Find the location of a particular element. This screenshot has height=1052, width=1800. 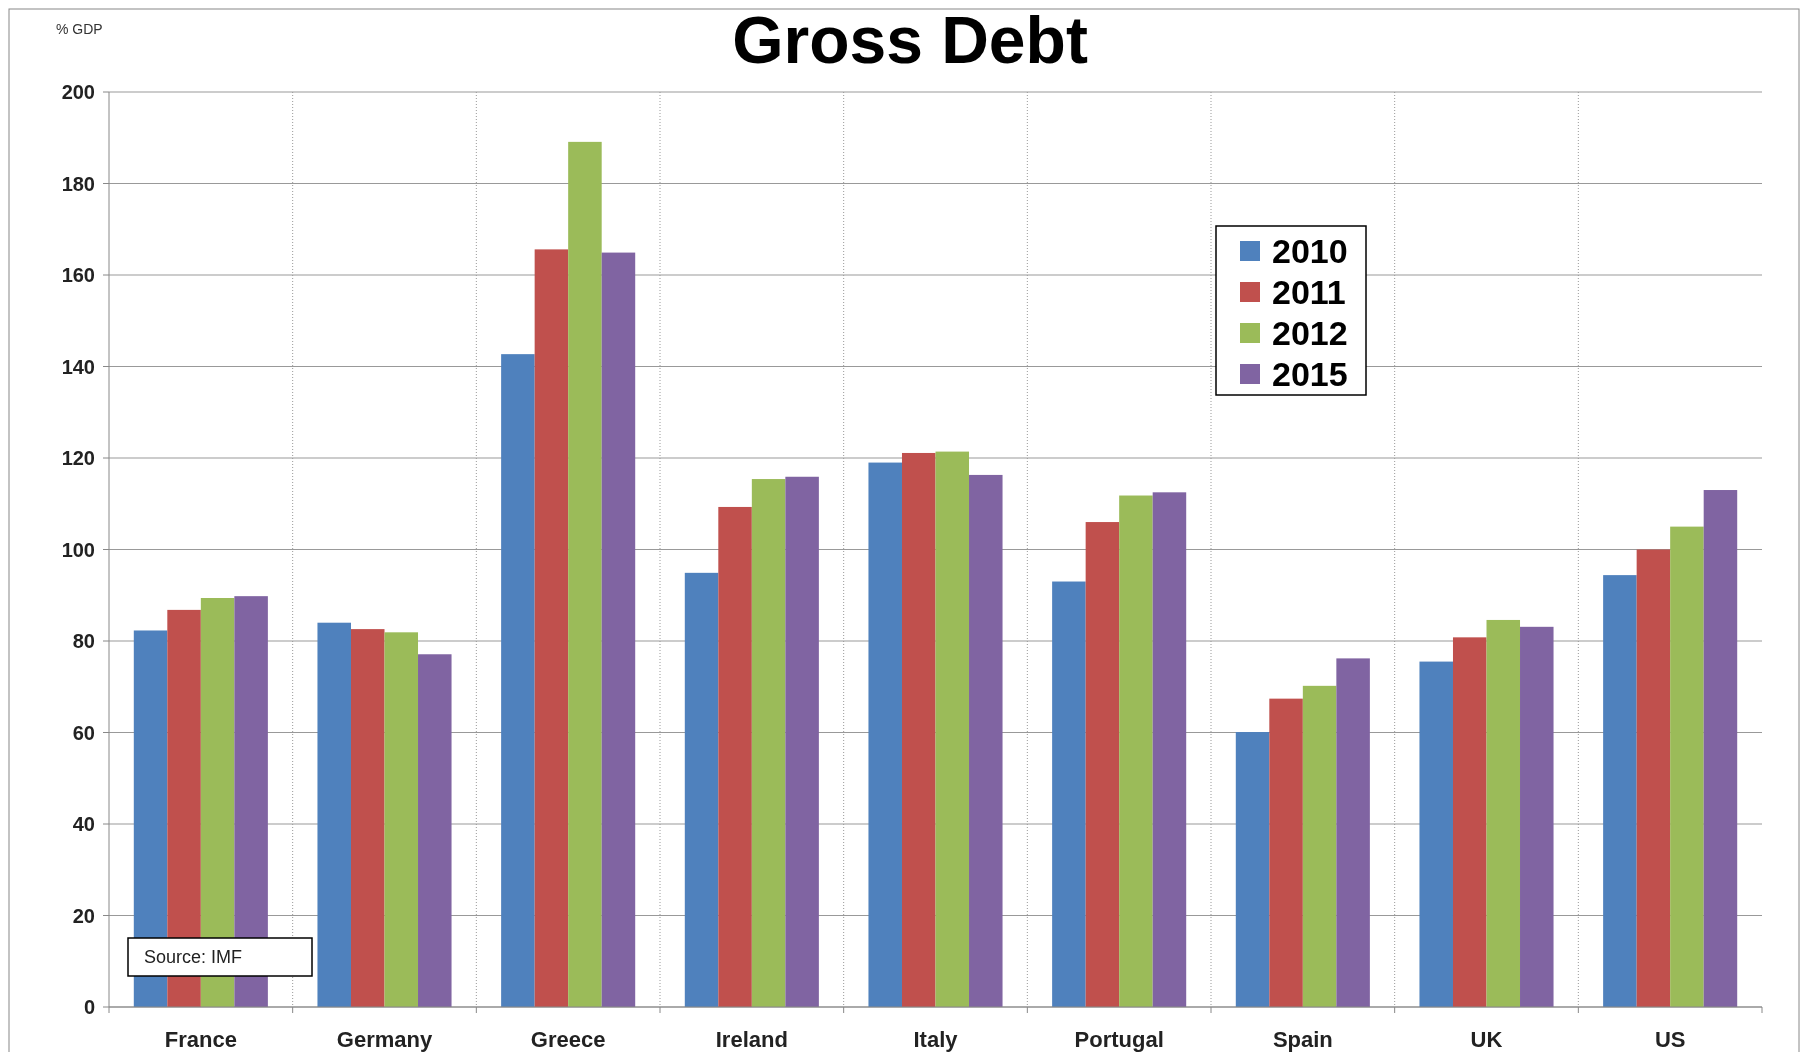

y-tick-label: 120 is located at coordinates (78, 458).